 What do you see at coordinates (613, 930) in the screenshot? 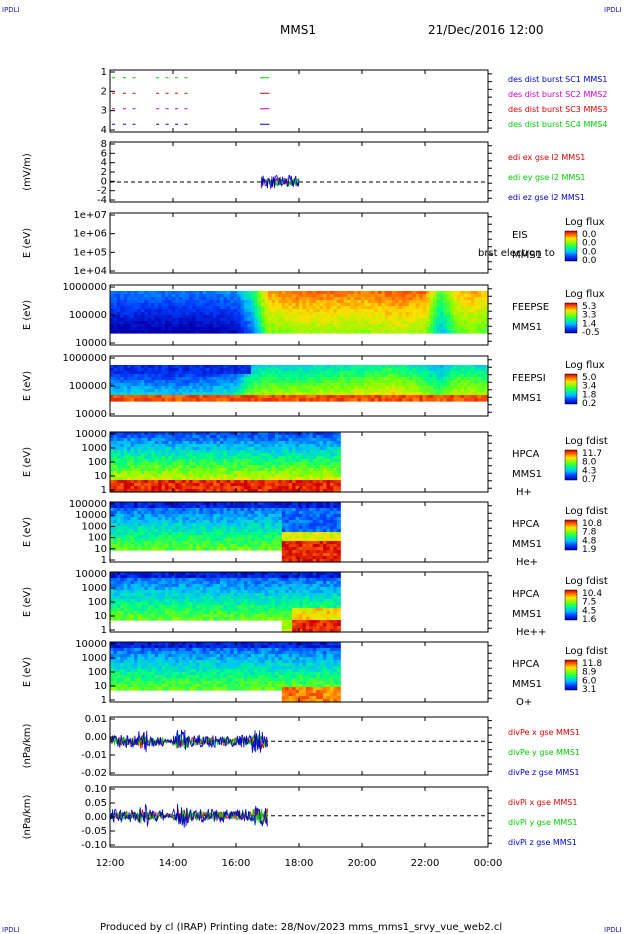
I see `corner-mark-br: IPDLI` at bounding box center [613, 930].